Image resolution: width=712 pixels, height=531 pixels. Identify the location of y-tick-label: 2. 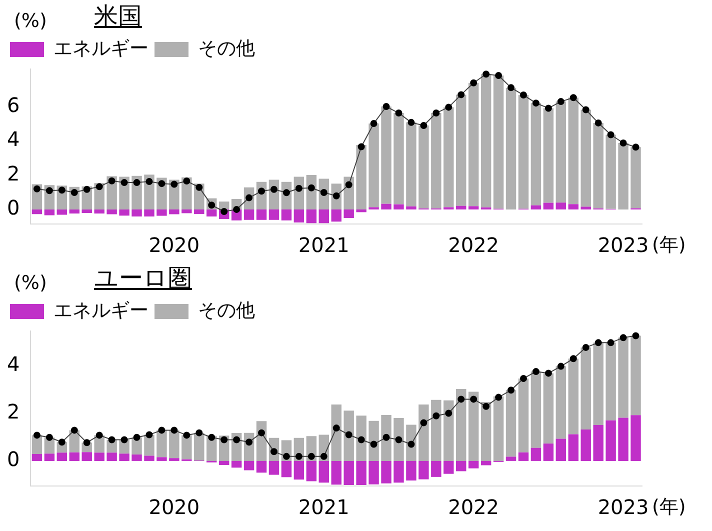
(13, 173).